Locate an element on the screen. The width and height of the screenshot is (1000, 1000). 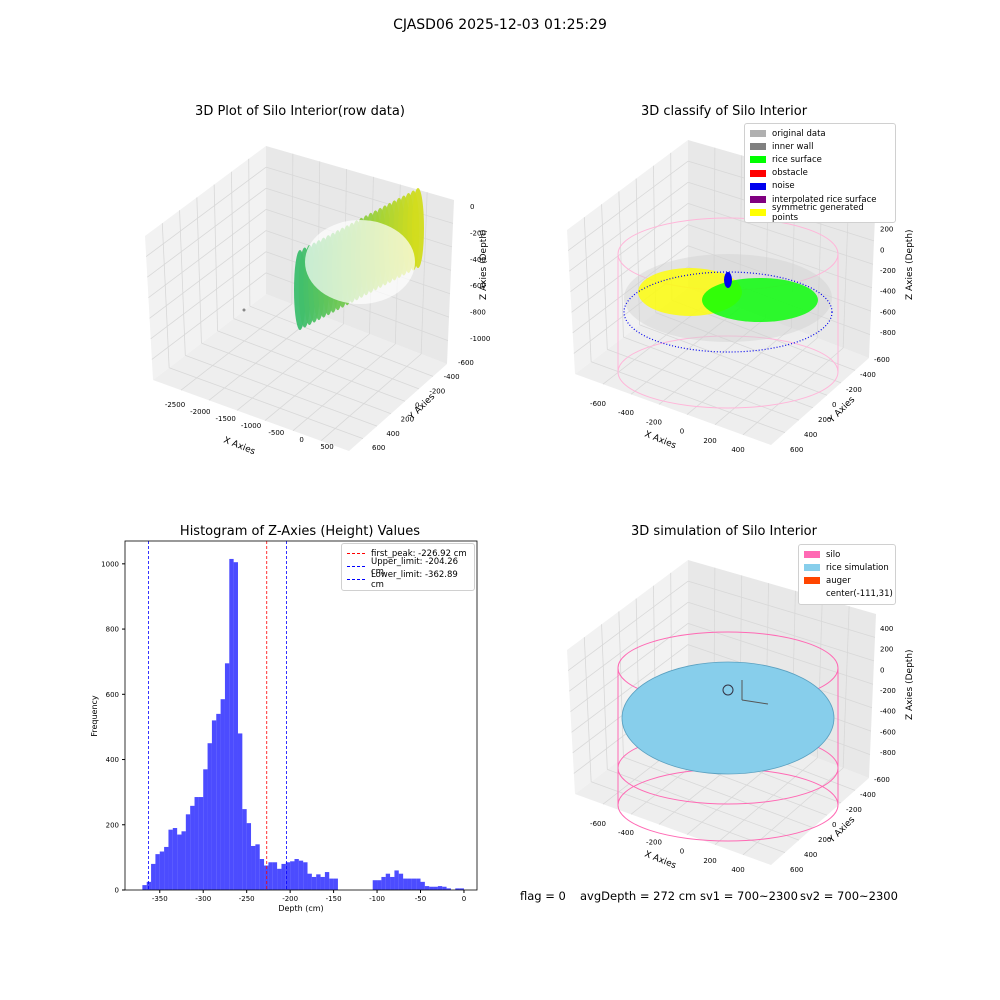
raw-y-tick: 200 is located at coordinates (407, 420).